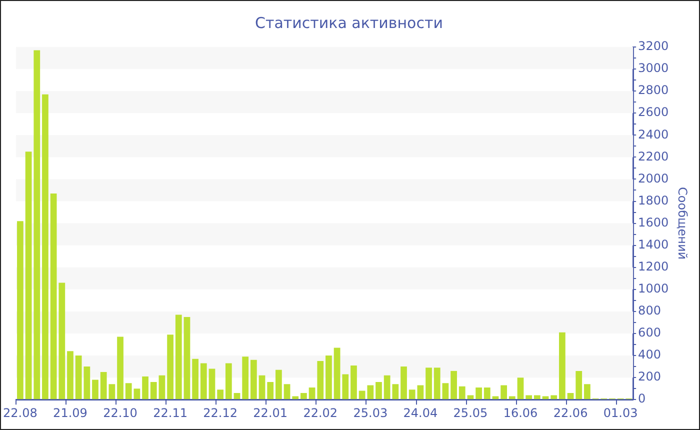  What do you see at coordinates (420, 413) in the screenshot?
I see `x-tick-label: 24.04` at bounding box center [420, 413].